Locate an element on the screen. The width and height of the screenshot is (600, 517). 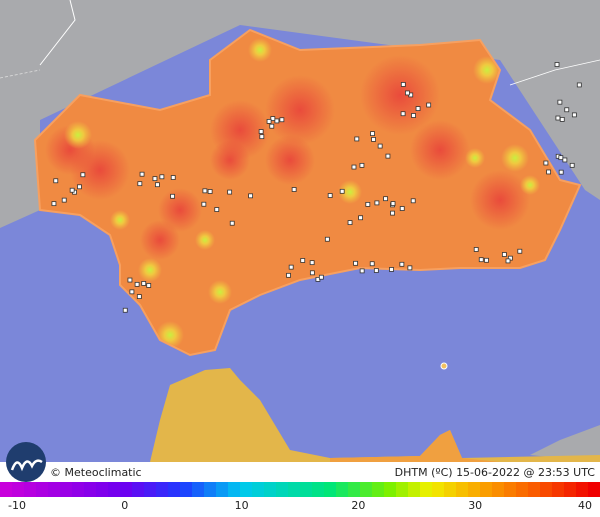
island is located at coordinates (444, 366).